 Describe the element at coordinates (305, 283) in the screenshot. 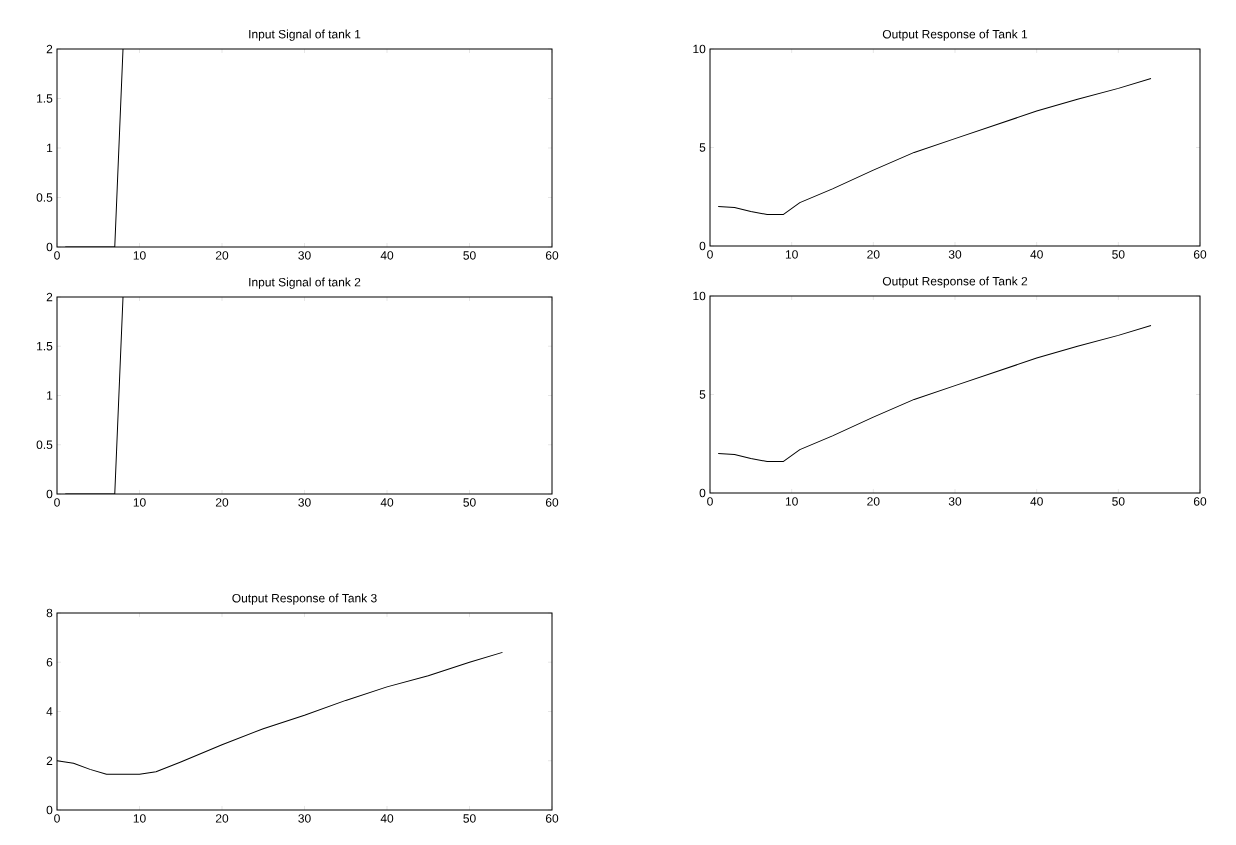

I see `chart-title: Input Signal of tank 2` at that location.